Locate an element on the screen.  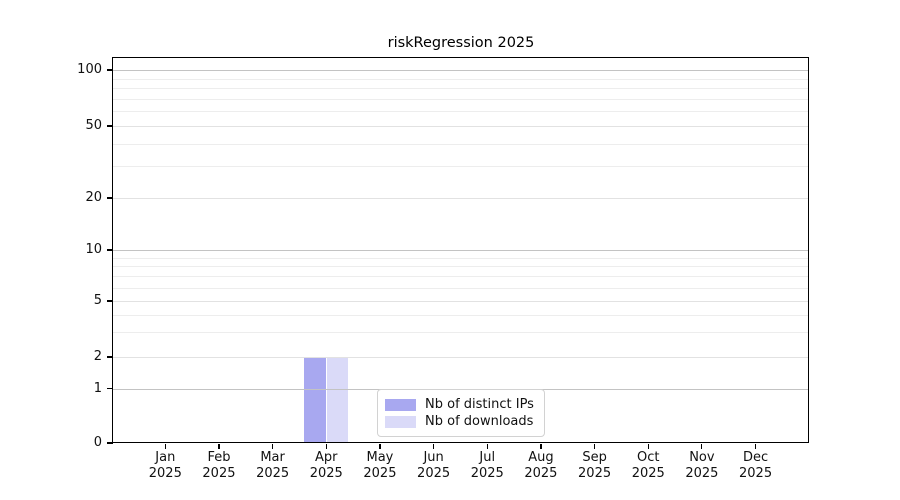
x-tick-label-year-jan: 2025 is located at coordinates (165, 473).